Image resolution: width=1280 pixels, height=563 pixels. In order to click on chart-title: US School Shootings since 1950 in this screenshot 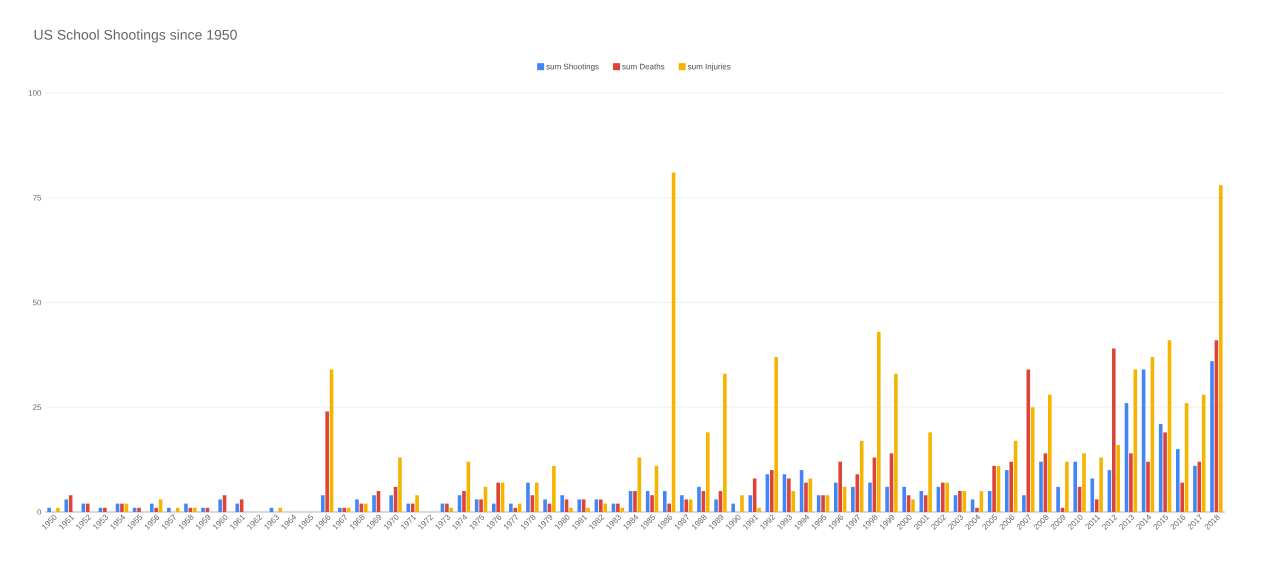, I will do `click(135, 36)`.